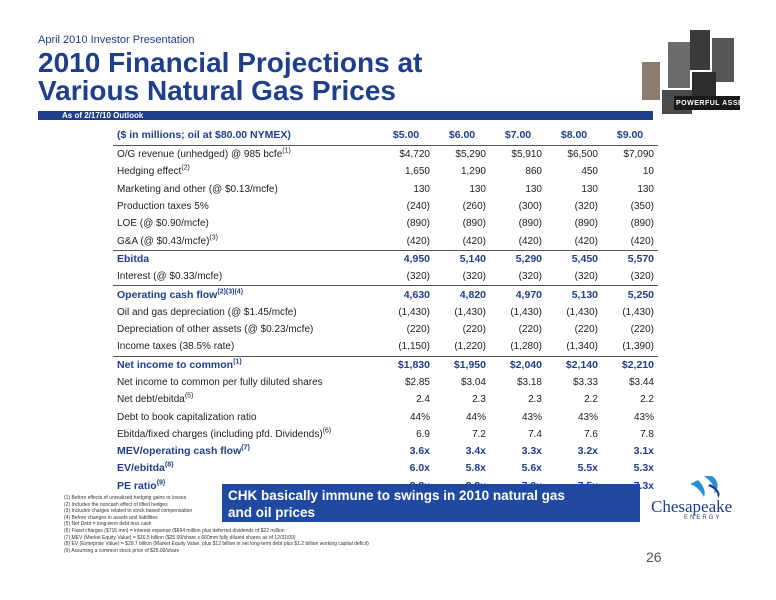 The image size is (776, 600). What do you see at coordinates (574, 154) in the screenshot?
I see `row-value: $6,500` at bounding box center [574, 154].